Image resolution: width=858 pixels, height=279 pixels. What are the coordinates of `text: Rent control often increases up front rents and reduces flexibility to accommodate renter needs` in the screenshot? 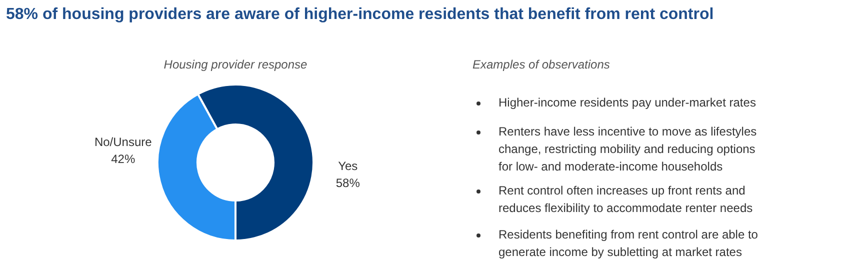 It's located at (625, 199).